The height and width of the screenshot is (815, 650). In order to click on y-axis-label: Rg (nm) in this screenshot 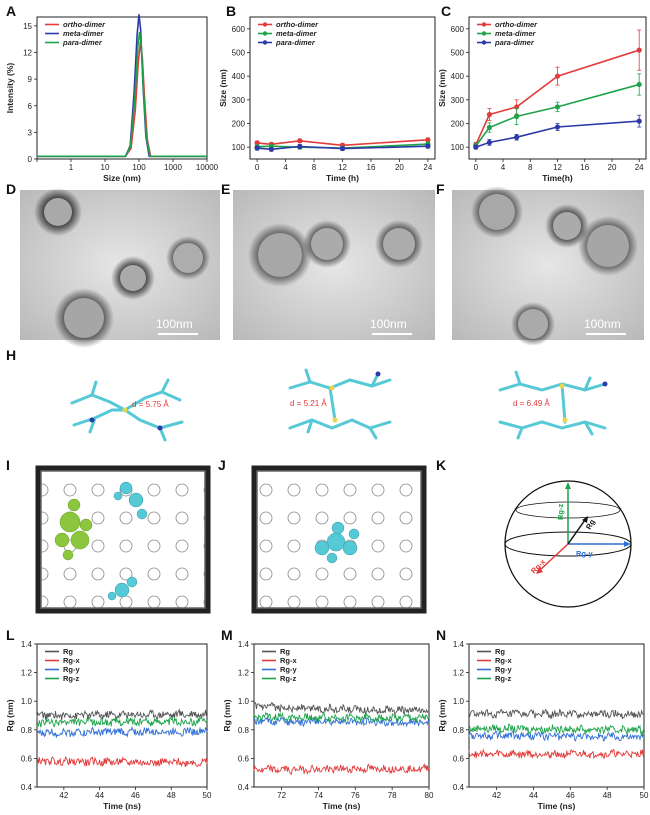, I will do `click(10, 715)`.